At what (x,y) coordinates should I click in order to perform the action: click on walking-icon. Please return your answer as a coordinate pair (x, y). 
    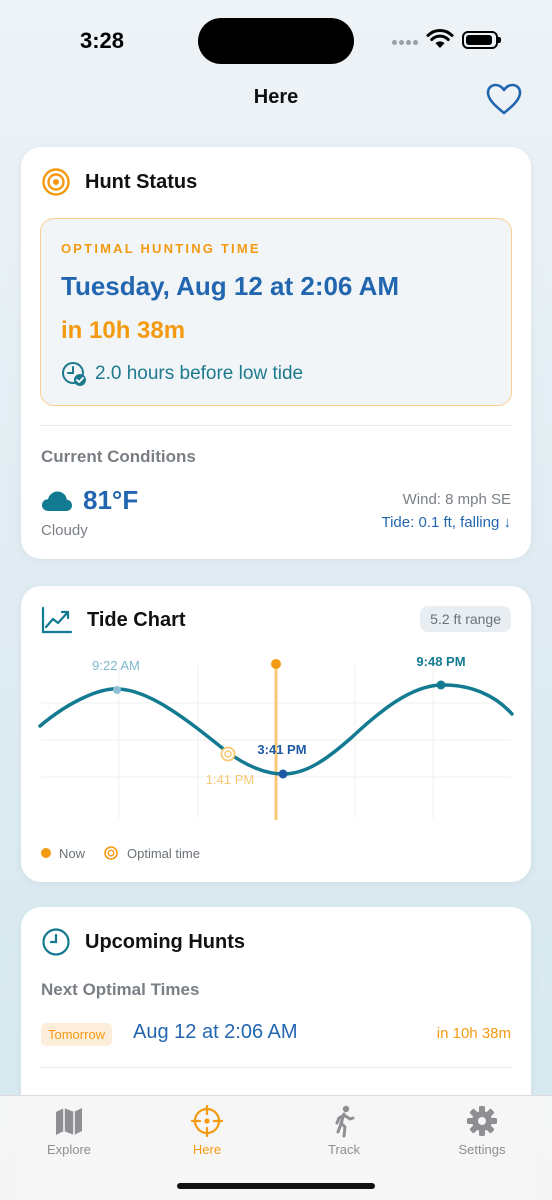
    Looking at the image, I should click on (345, 1121).